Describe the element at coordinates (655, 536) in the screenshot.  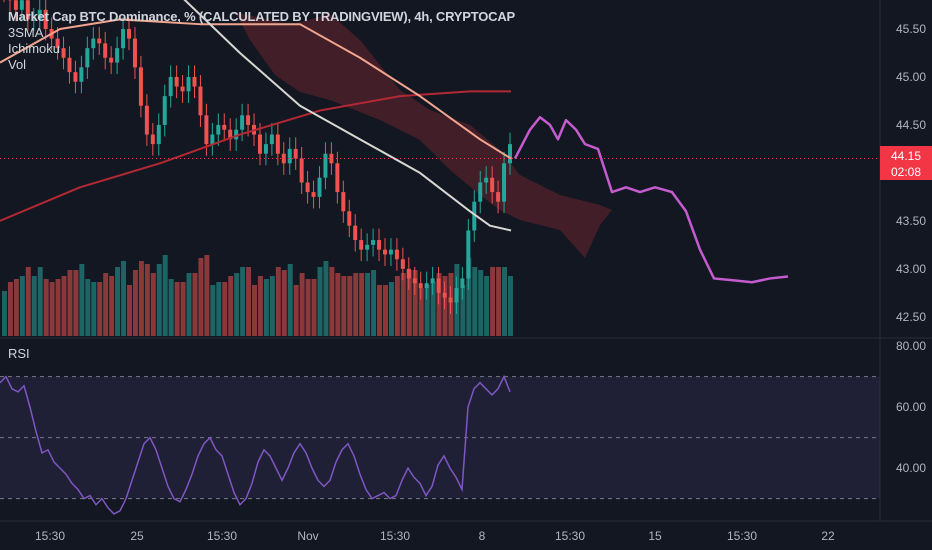
I see `time-axis-label: 15` at that location.